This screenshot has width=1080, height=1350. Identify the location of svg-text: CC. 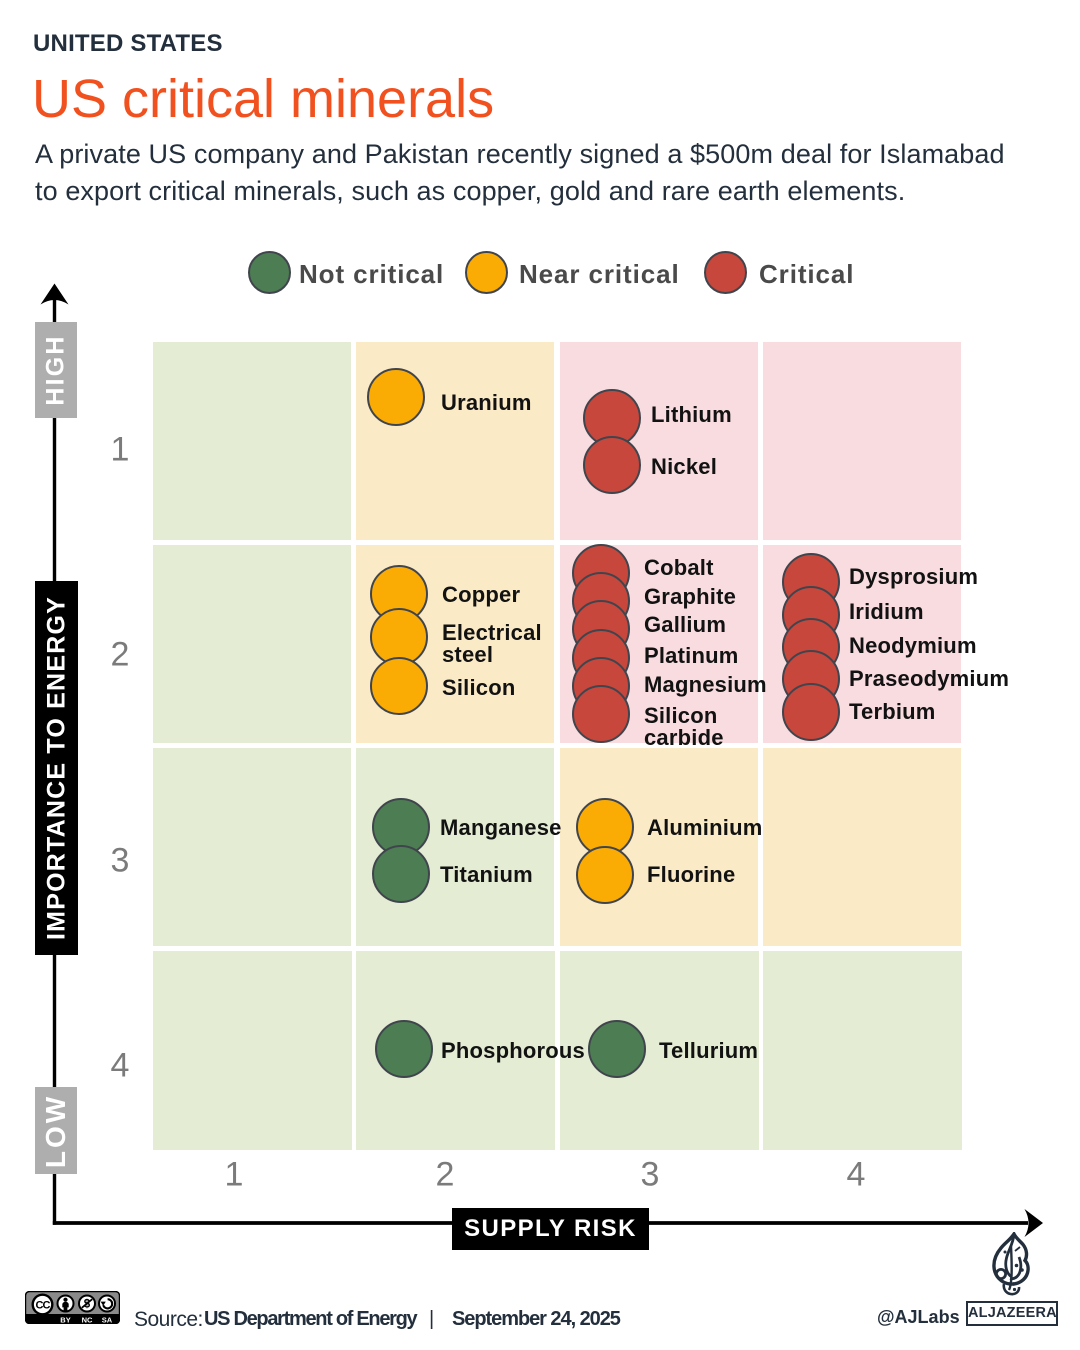
(43, 1306).